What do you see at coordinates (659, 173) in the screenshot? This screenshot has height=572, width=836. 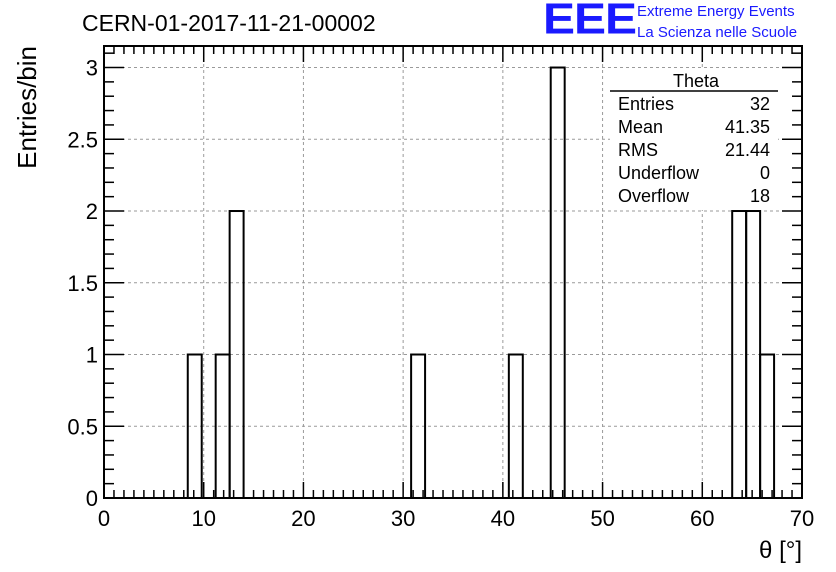 I see `stats-row-label: Underflow` at bounding box center [659, 173].